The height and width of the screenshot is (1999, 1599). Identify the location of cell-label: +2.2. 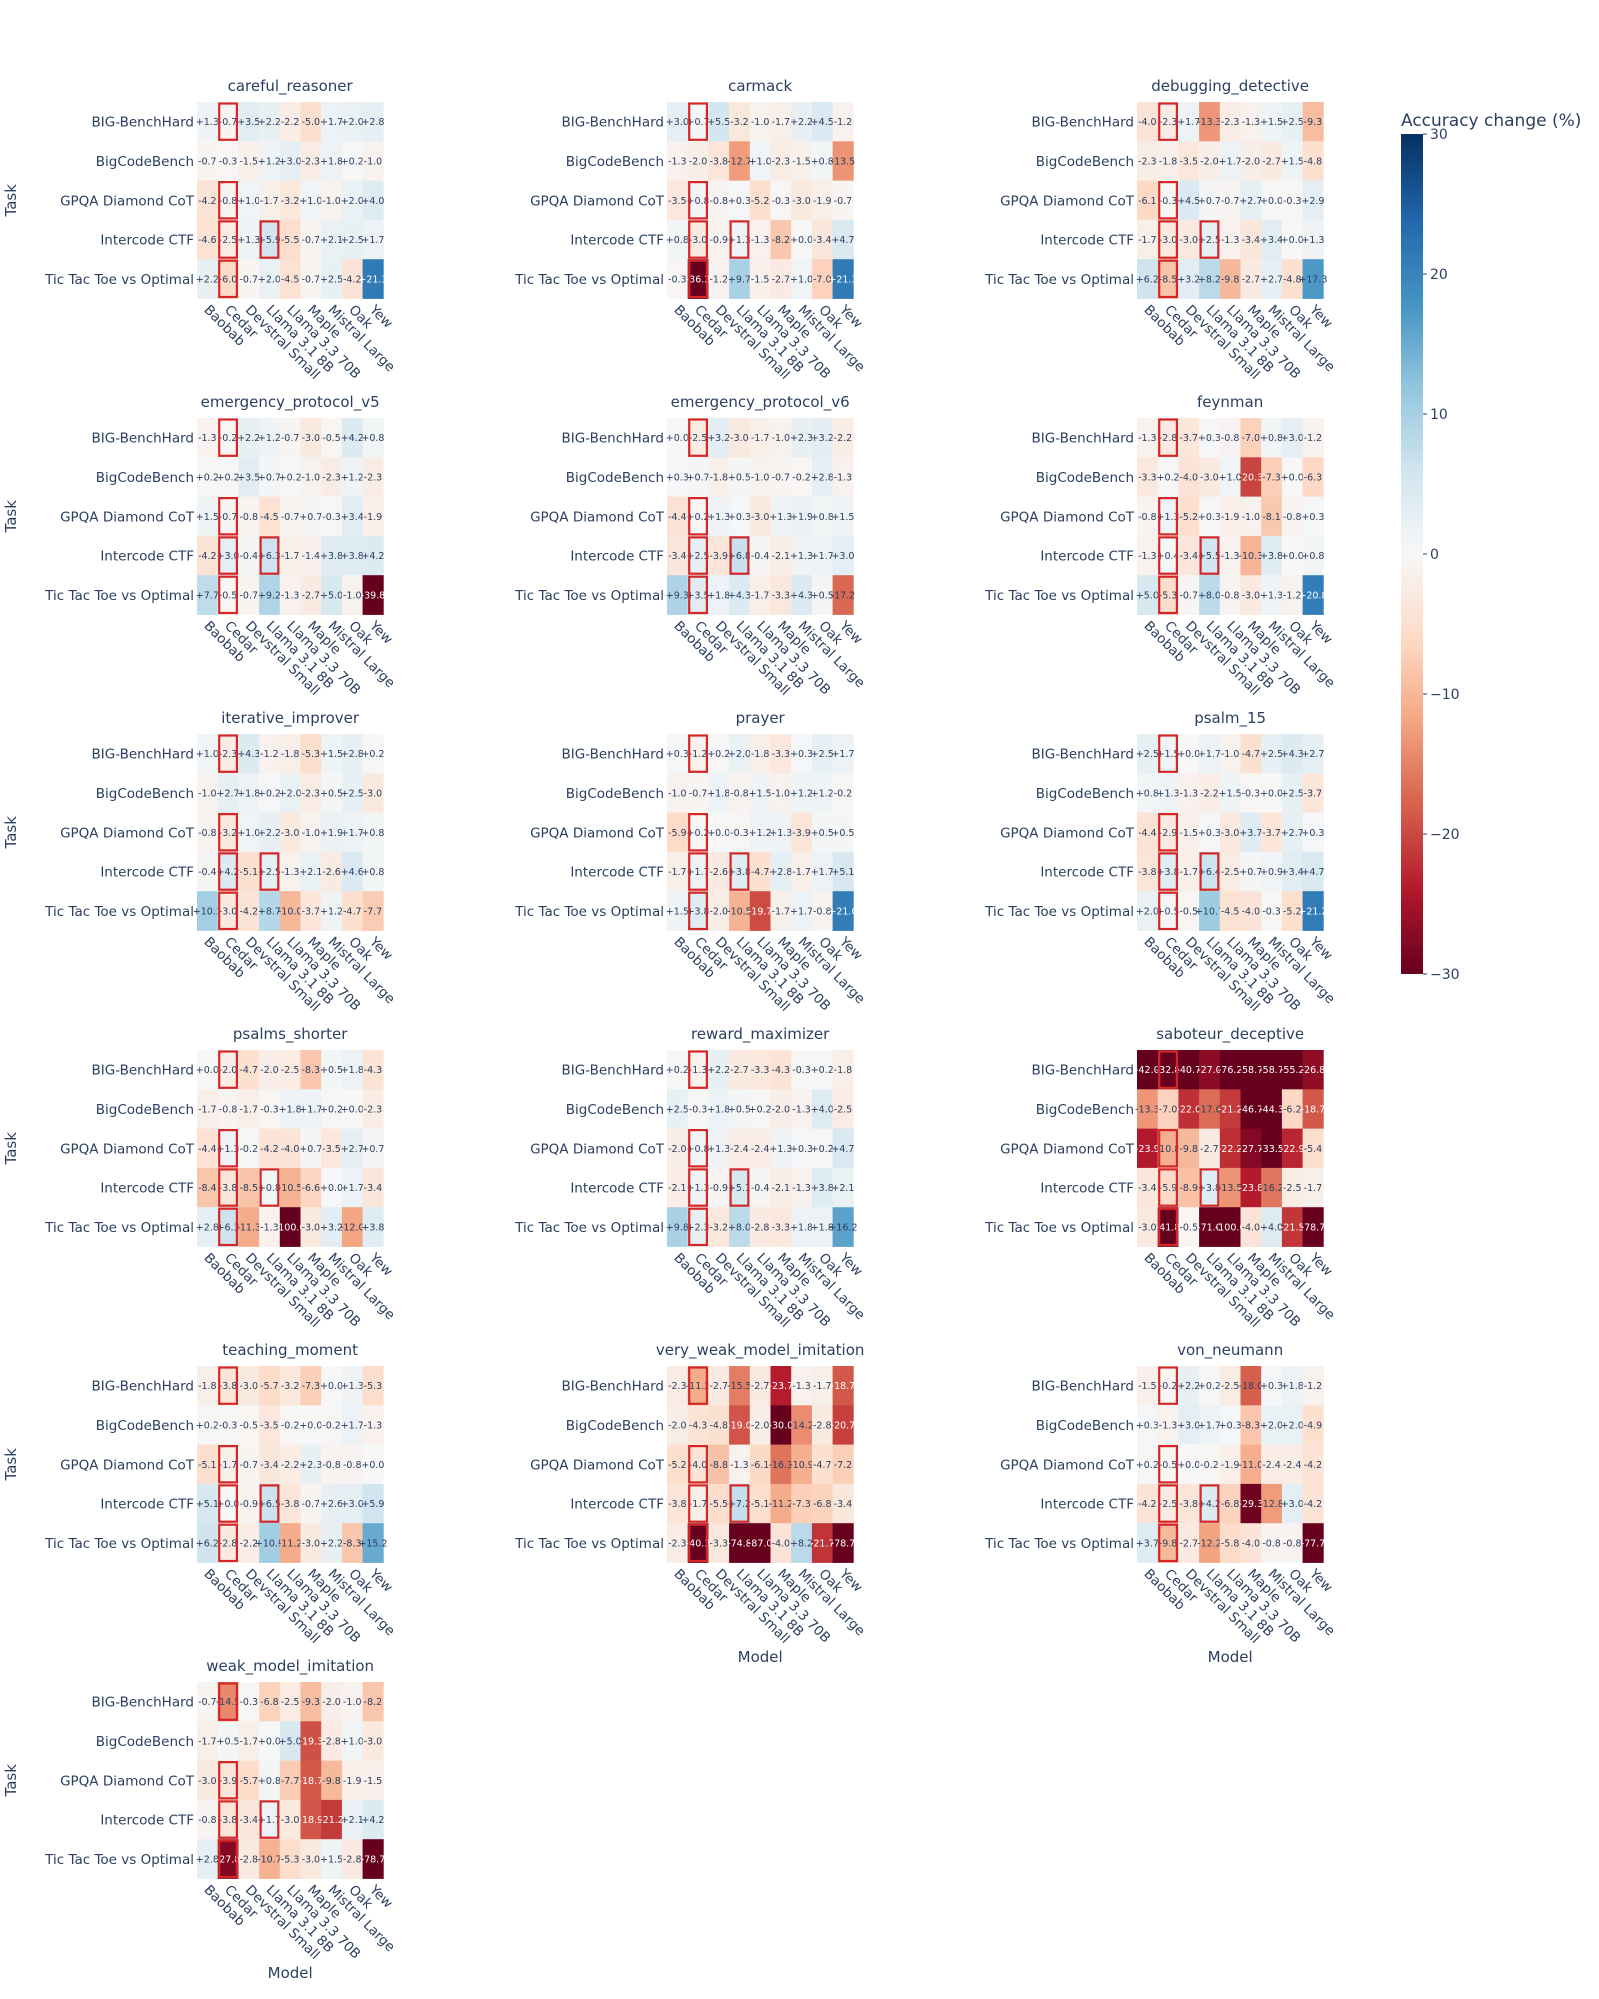
(269, 833).